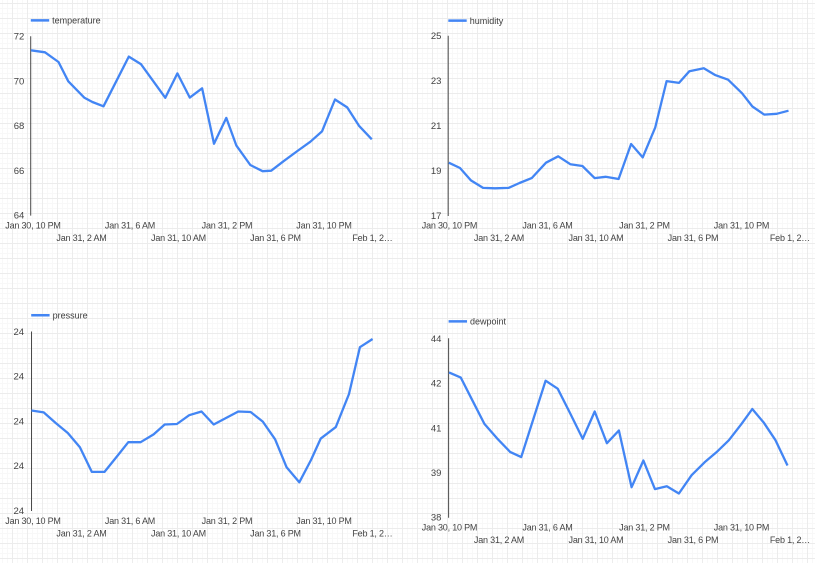  I want to click on svg-text: pressure, so click(70, 316).